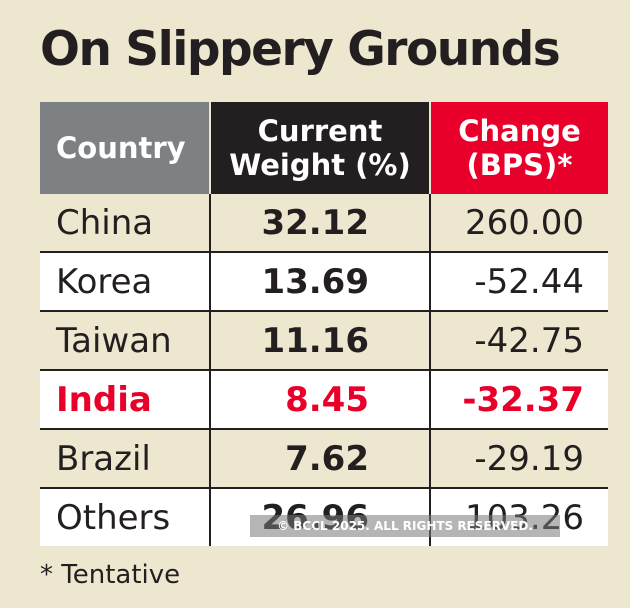 The height and width of the screenshot is (608, 630). Describe the element at coordinates (405, 526) in the screenshot. I see `copyright-watermark: © BCCL 2025. ALL RIGHTS RESERVED.` at that location.